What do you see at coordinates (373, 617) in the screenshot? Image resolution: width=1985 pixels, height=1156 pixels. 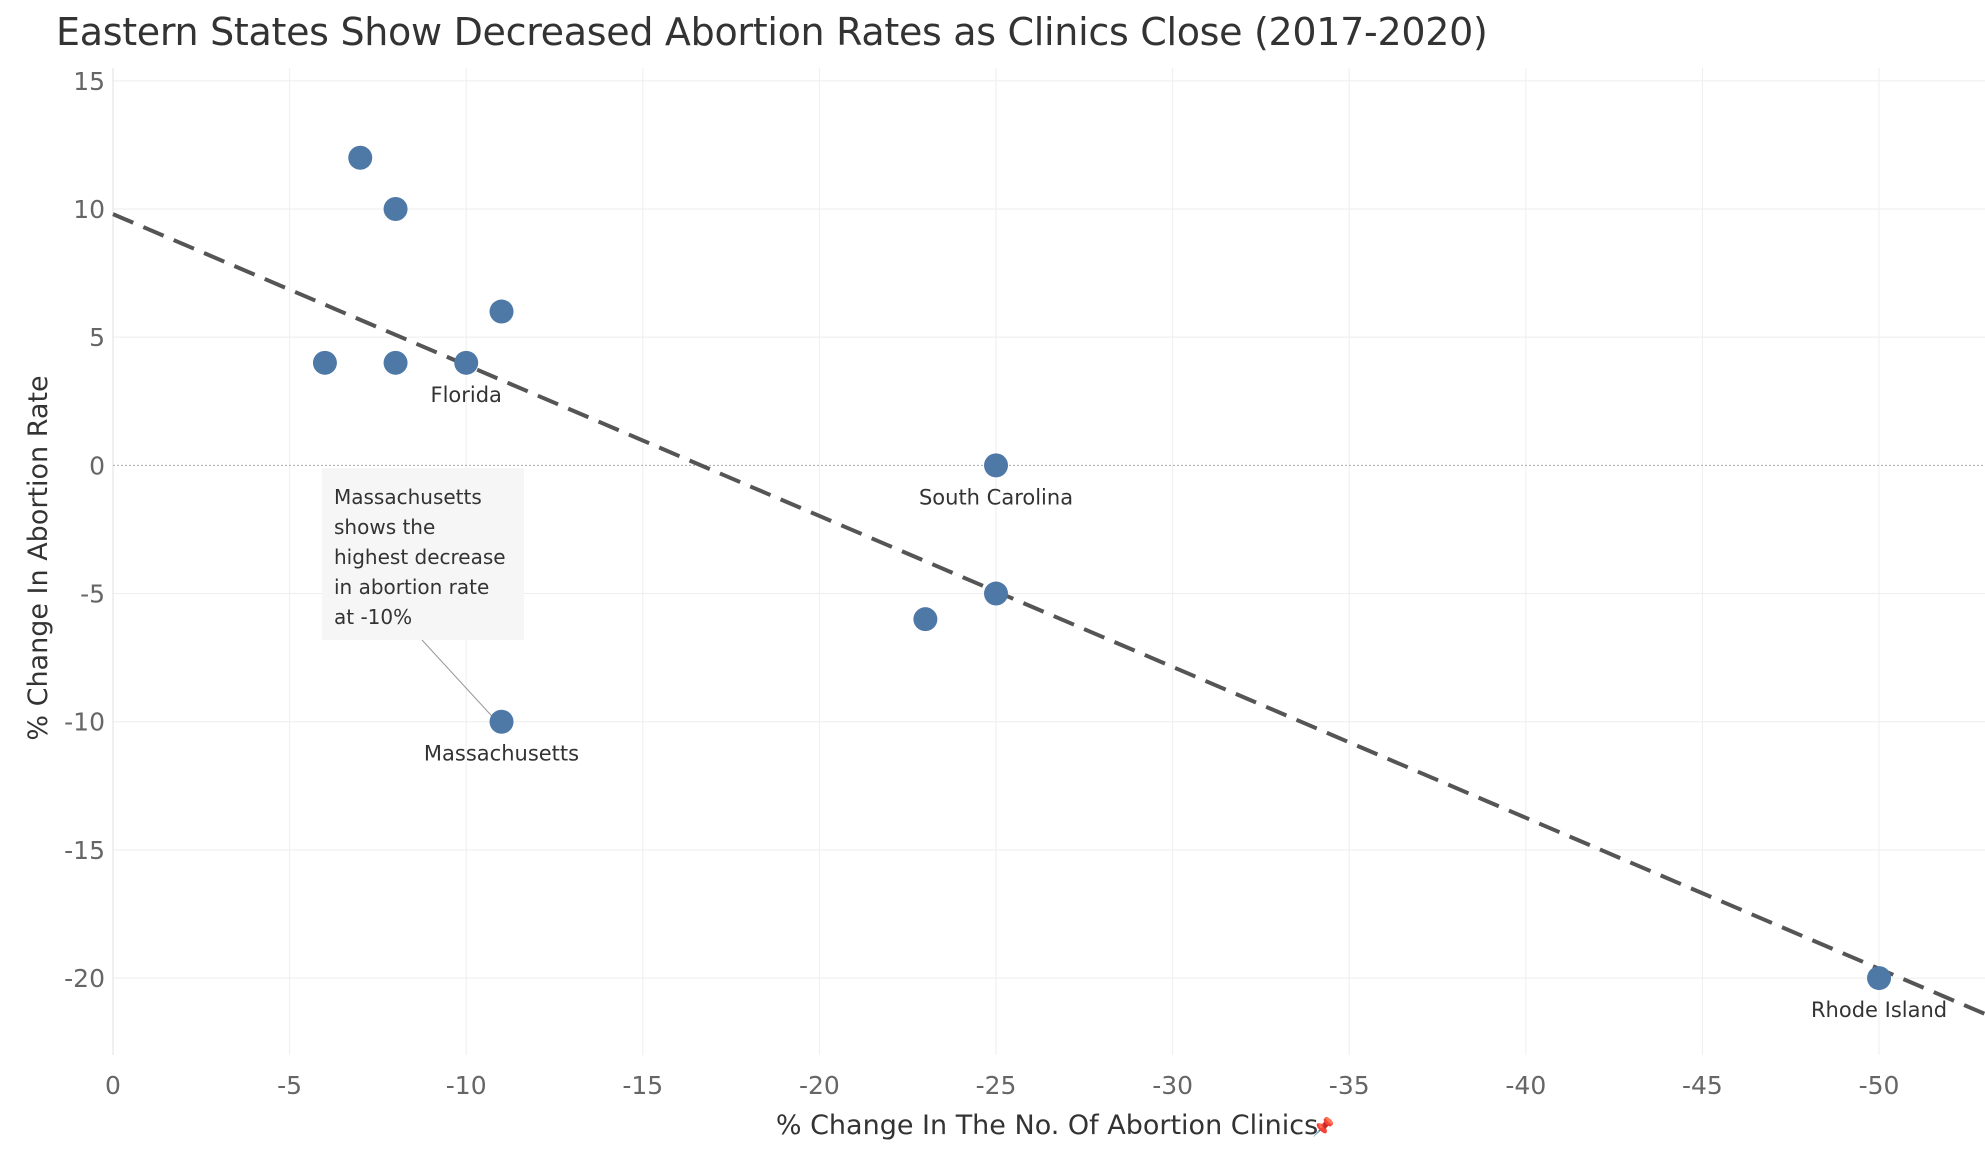 I see `annotation-line: at -10%` at bounding box center [373, 617].